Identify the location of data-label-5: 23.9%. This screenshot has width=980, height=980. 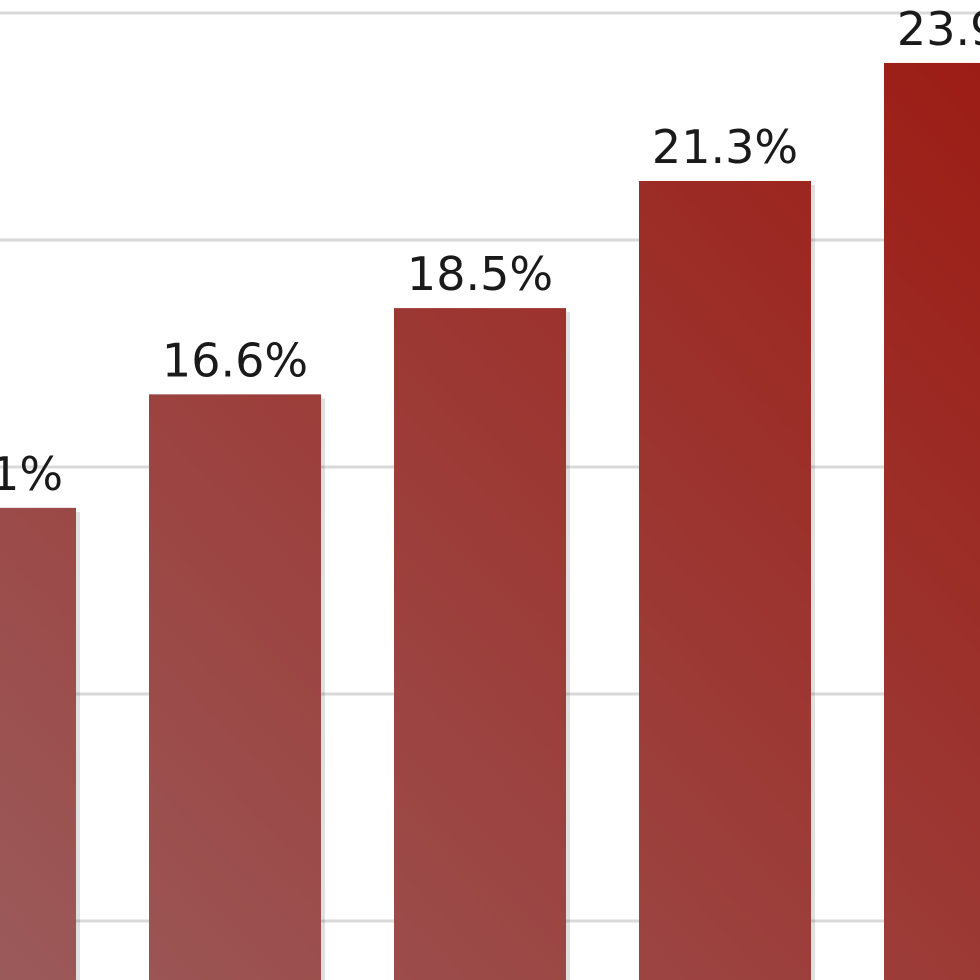
(938, 29).